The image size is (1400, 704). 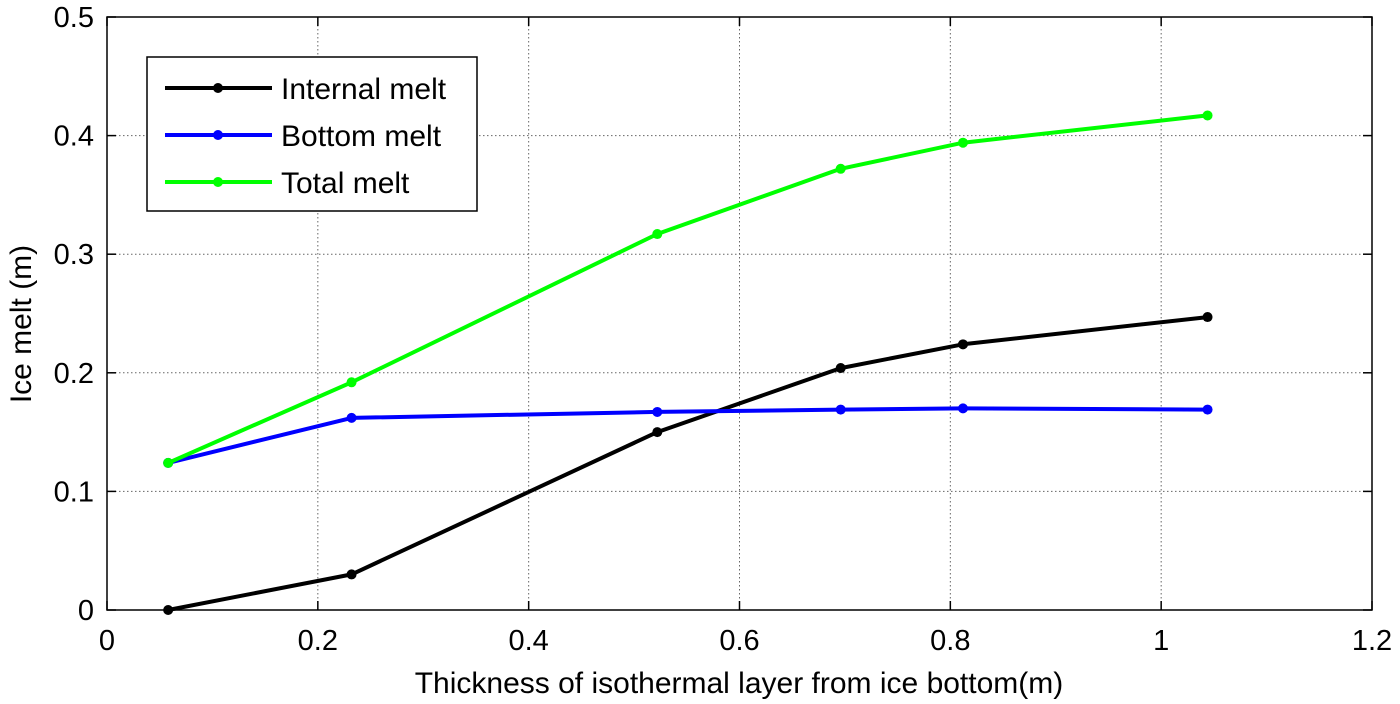 I want to click on x-tick-label: 1.2, so click(x=1372, y=641).